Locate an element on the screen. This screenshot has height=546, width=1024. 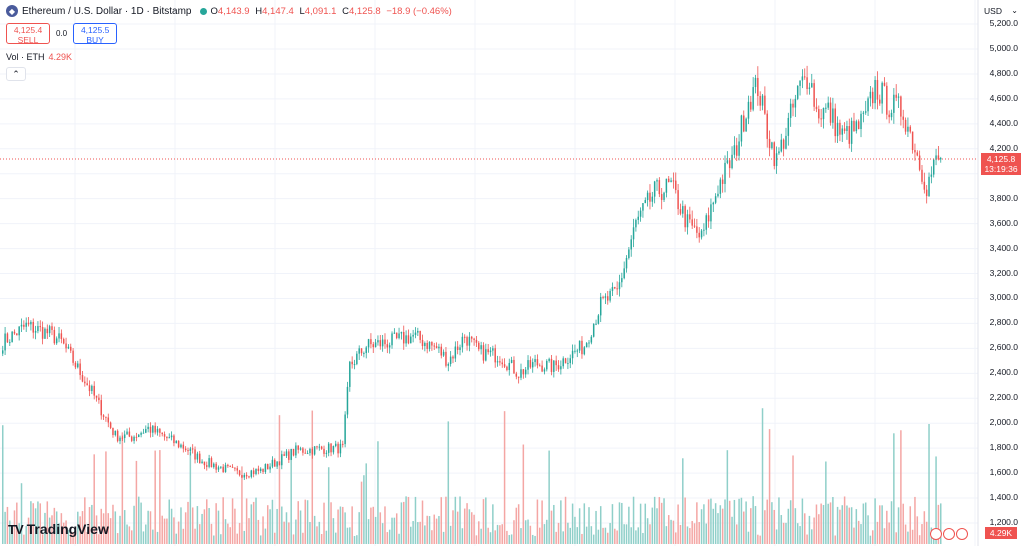
buy-price: 4,125.5 is located at coordinates (95, 30).